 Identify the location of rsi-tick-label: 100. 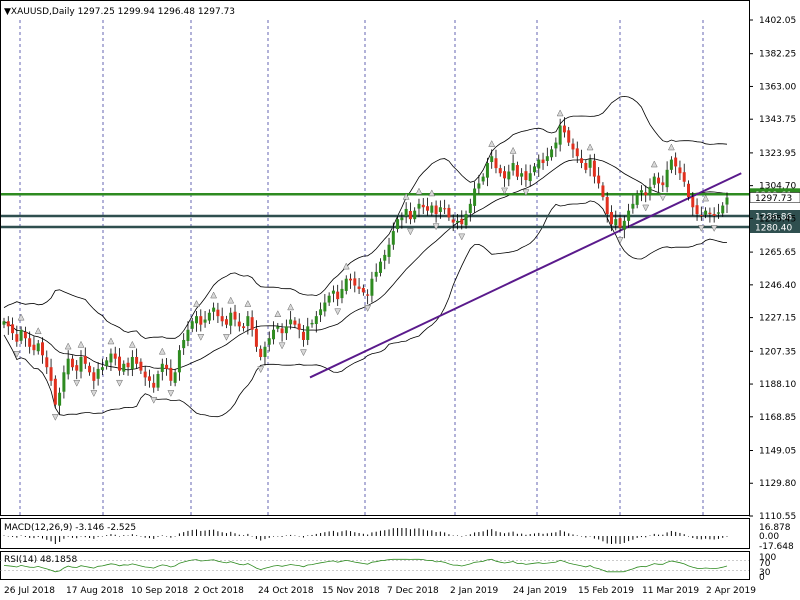
(767, 558).